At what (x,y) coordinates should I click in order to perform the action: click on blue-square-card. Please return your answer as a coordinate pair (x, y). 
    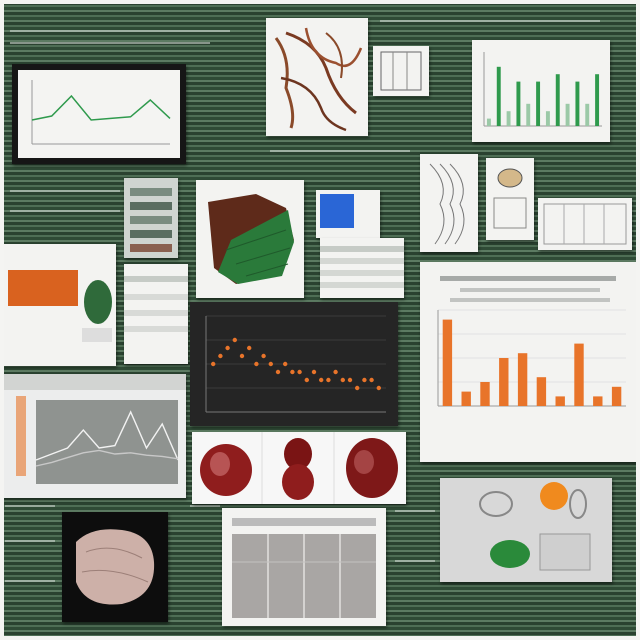
    Looking at the image, I should click on (348, 214).